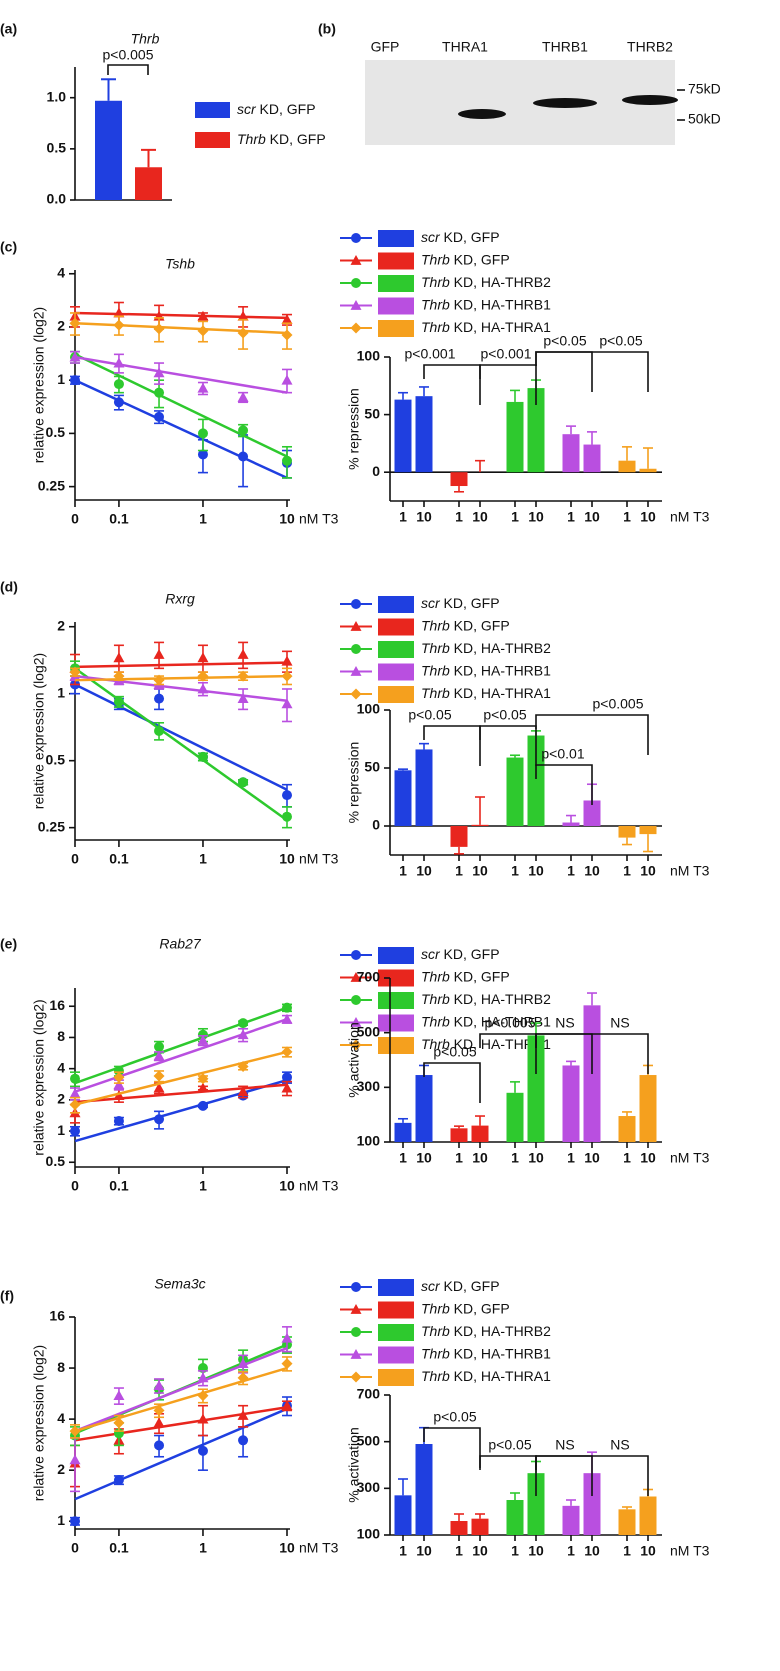 Image resolution: width=780 pixels, height=1671 pixels. Describe the element at coordinates (75, 859) in the screenshot. I see `x-tick-label: 0` at that location.